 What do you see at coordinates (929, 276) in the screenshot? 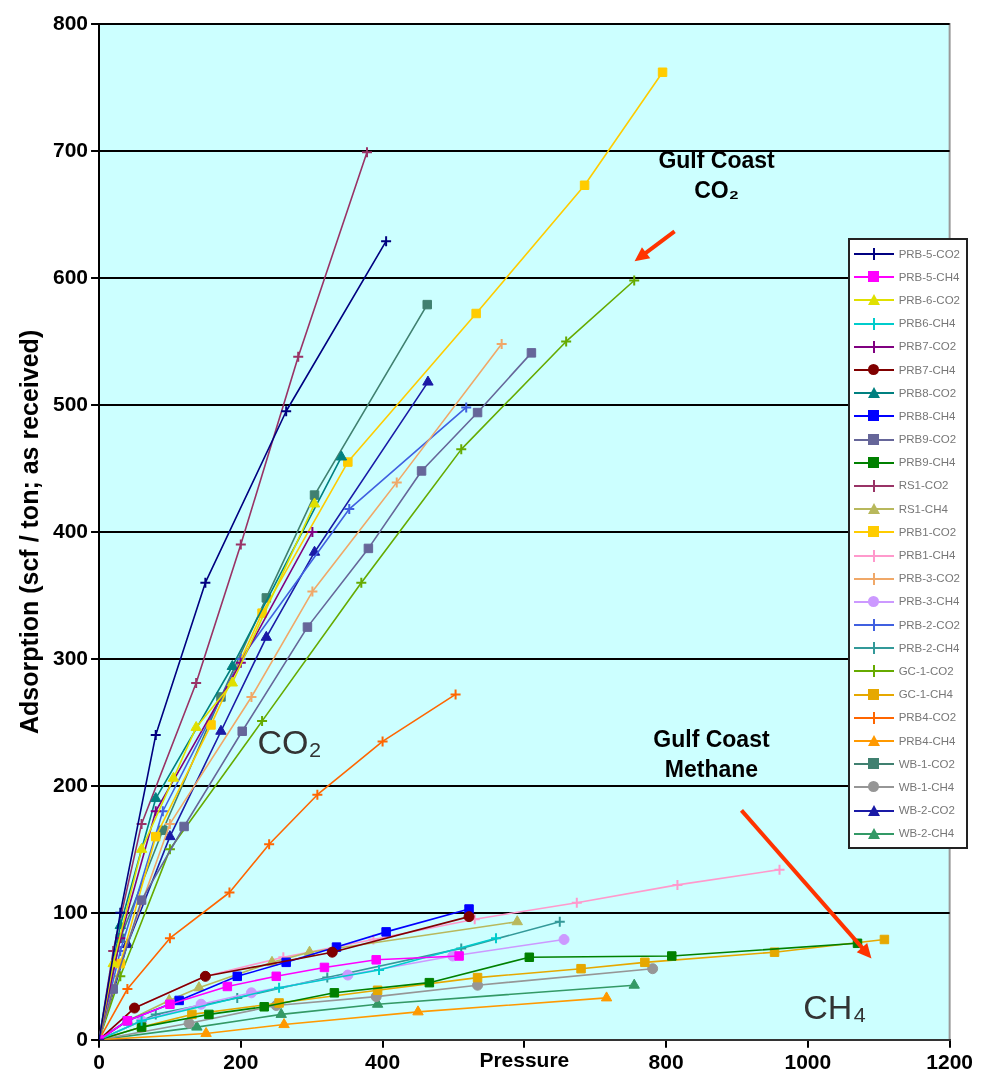
I see `legend-label: PRB-5-CH4` at bounding box center [929, 276].